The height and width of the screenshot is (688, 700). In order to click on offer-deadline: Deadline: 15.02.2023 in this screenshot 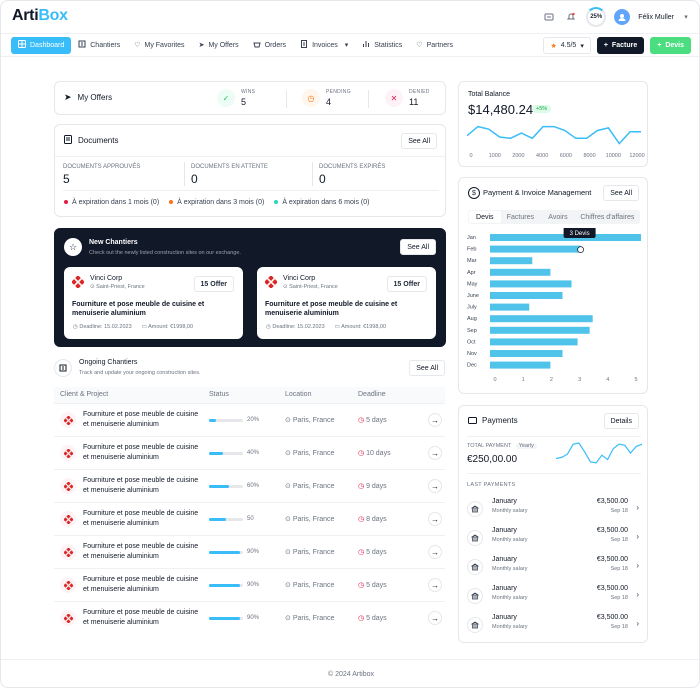, I will do `click(105, 327)`.